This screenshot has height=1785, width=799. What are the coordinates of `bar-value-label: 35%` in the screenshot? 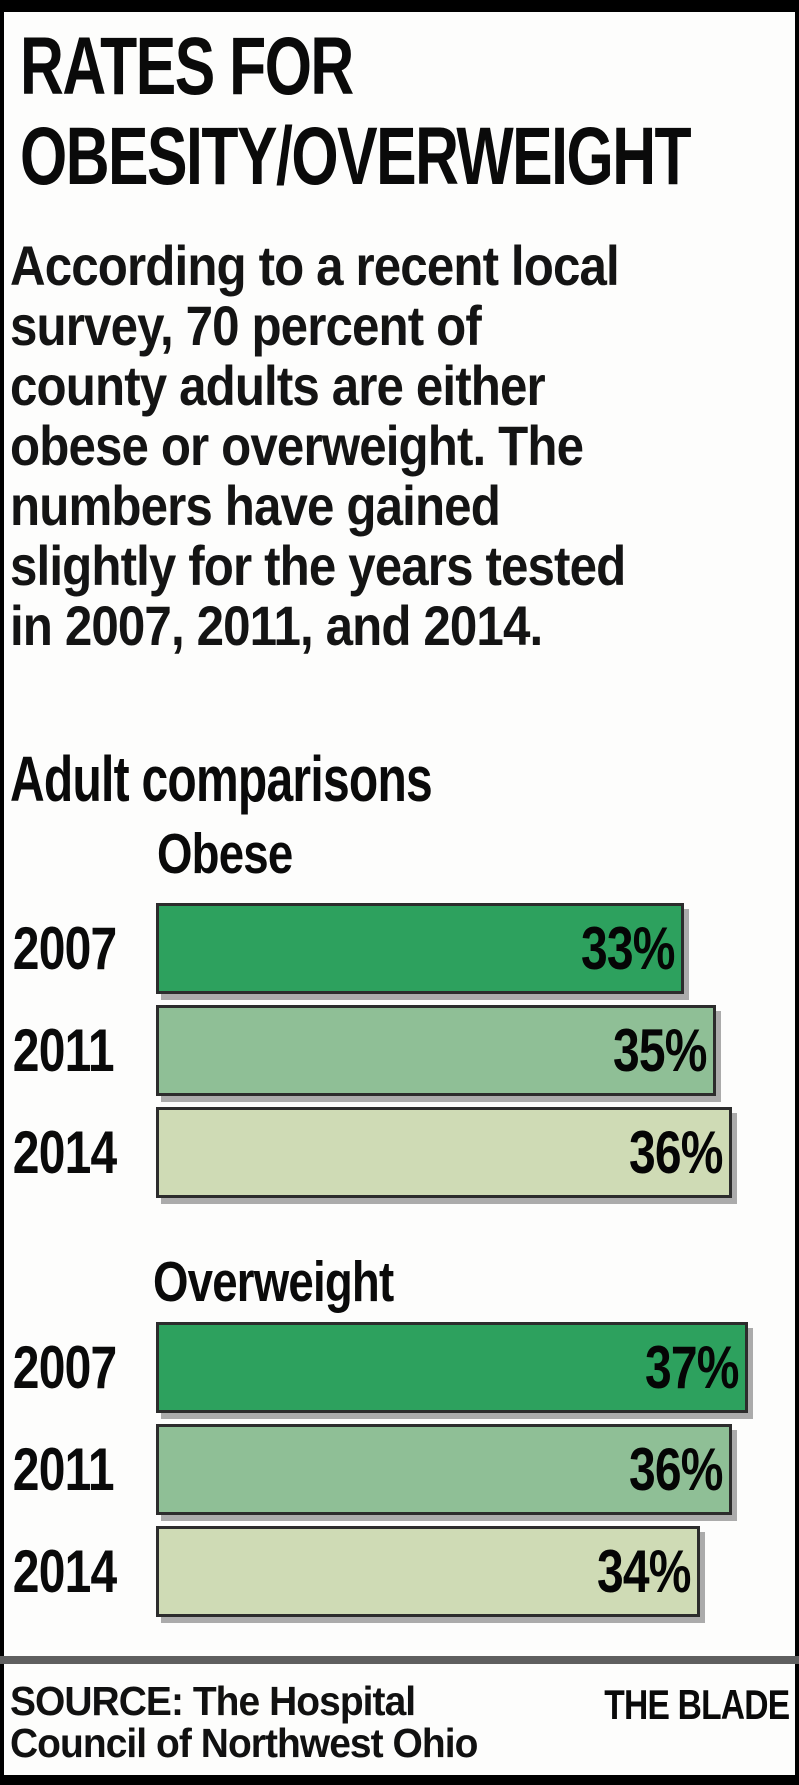 It's located at (659, 1050).